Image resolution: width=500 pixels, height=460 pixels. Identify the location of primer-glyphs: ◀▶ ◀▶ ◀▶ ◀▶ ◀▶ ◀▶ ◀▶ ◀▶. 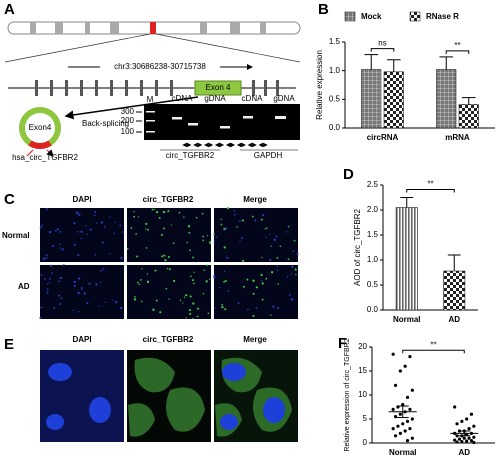
(225, 146).